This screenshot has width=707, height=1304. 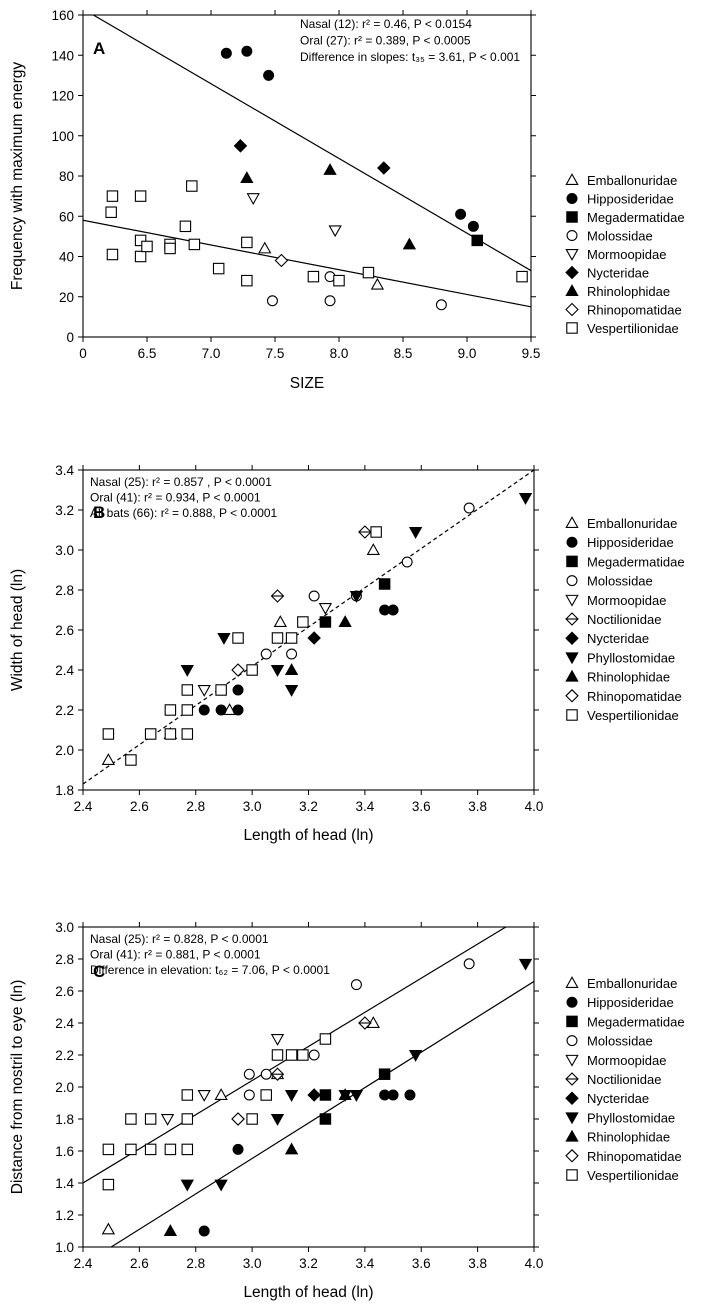 I want to click on legend-label: Noctilionidae, so click(x=624, y=1079).